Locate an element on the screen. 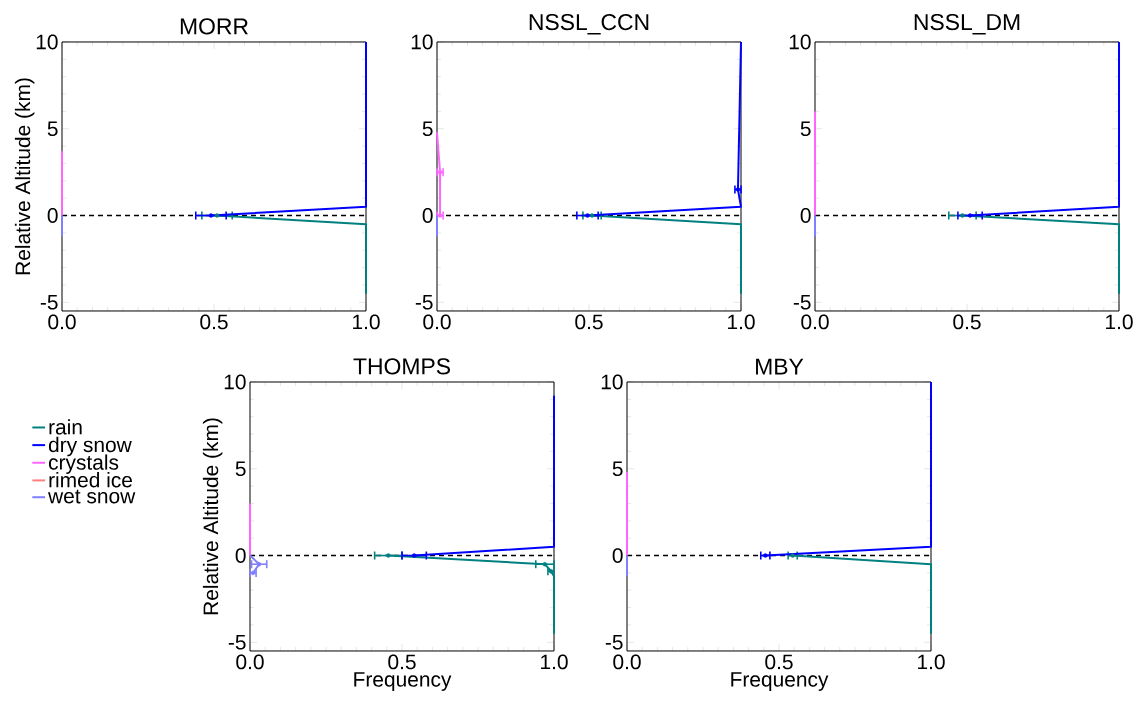  chart-title: NSSL_DM is located at coordinates (967, 24).